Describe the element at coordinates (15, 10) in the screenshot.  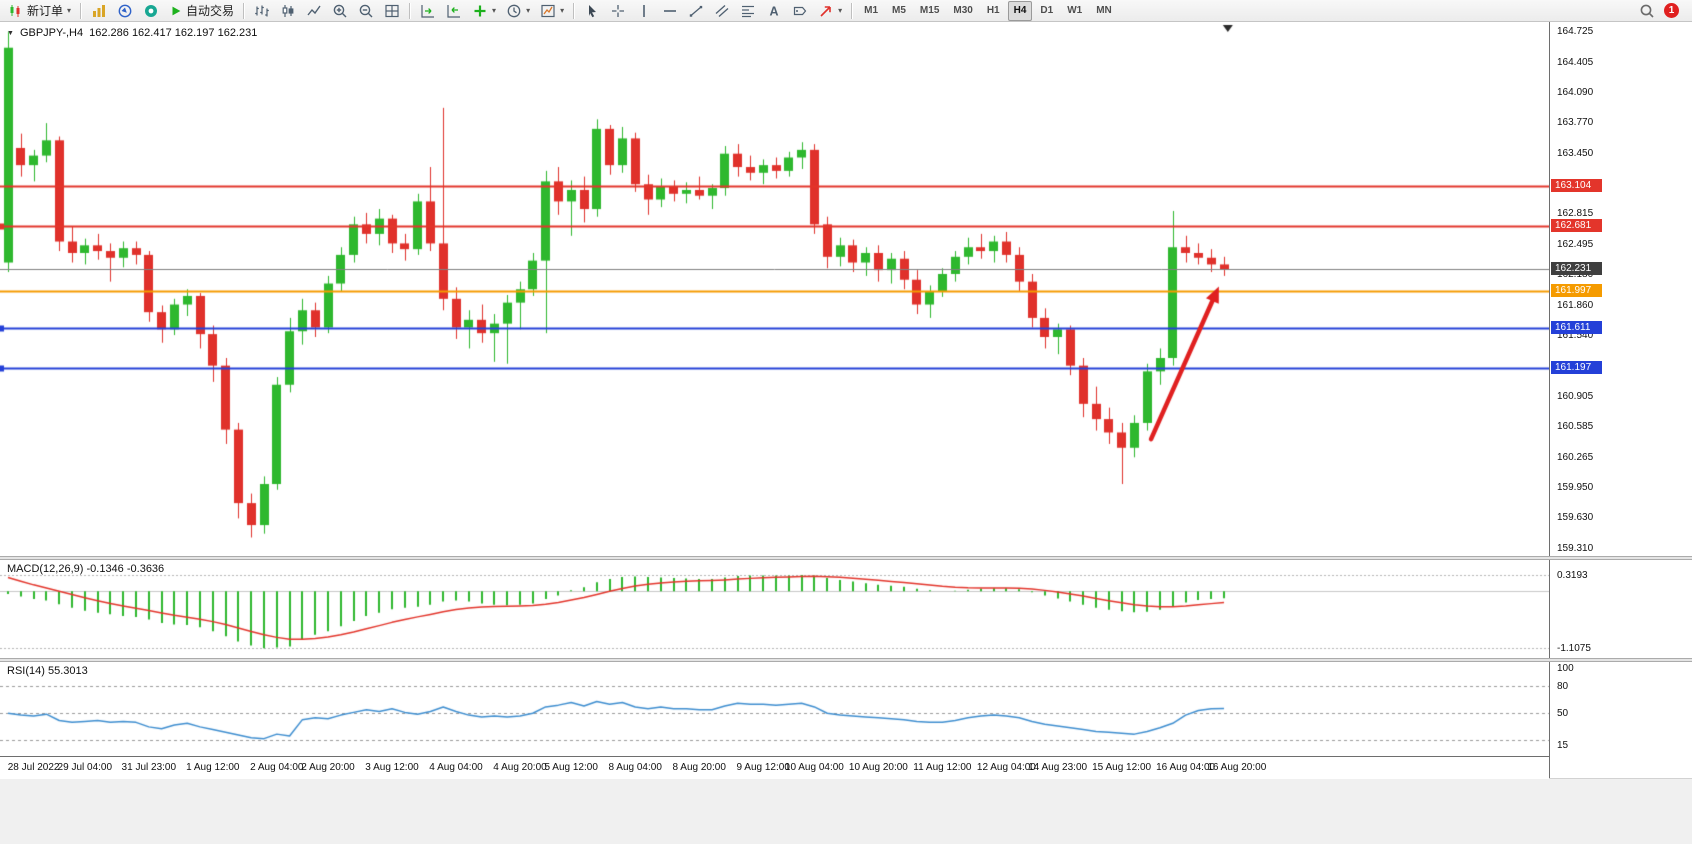
I see `new-order-icon` at that location.